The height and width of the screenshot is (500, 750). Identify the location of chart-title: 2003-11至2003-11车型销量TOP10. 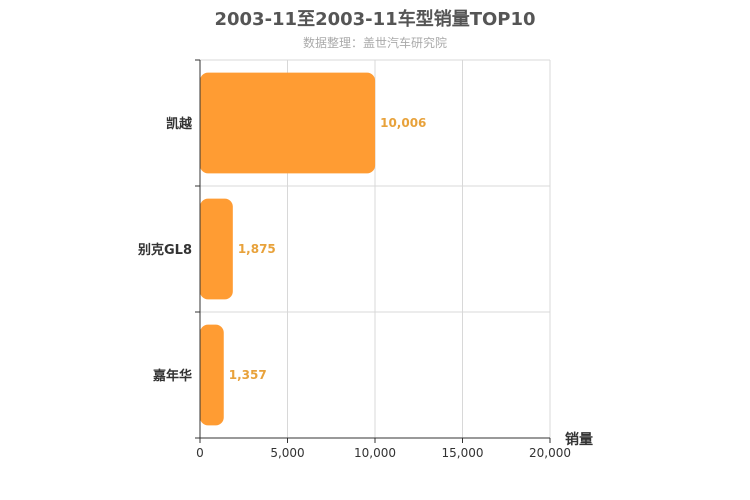
(375, 19).